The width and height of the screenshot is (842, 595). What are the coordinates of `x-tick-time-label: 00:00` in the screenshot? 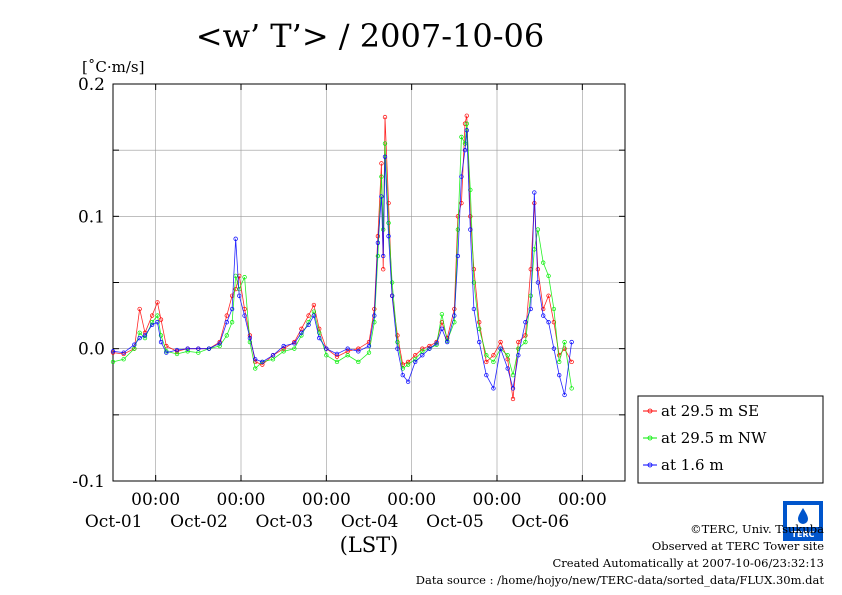 It's located at (241, 500).